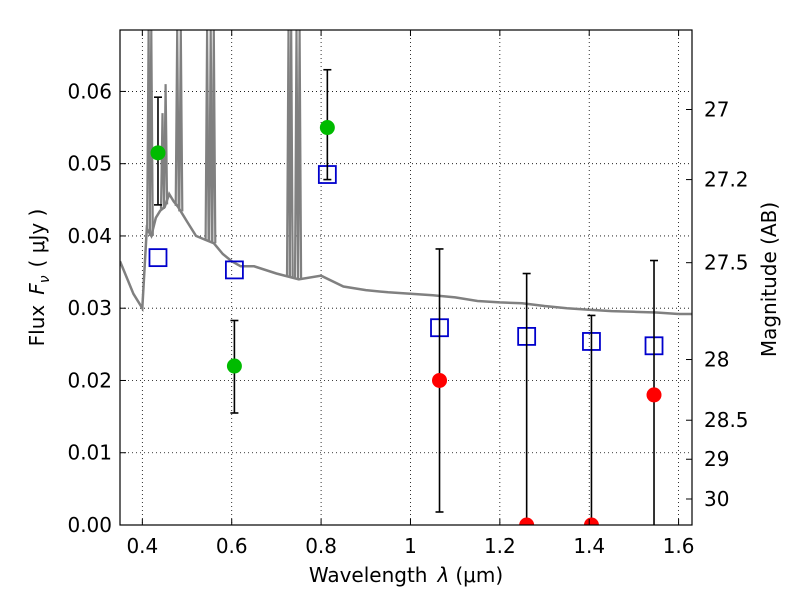 This screenshot has width=800, height=600. What do you see at coordinates (769, 279) in the screenshot?
I see `y2-axis-label: Magnitude (AB)` at bounding box center [769, 279].